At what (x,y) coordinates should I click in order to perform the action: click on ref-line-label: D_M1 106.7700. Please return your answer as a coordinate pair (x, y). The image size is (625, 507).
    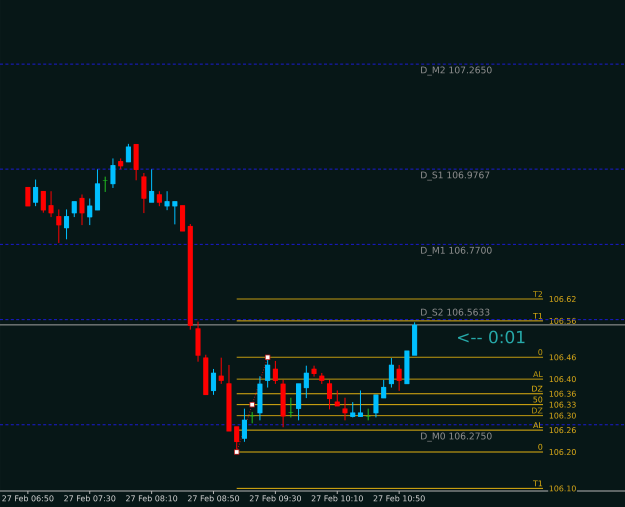
    Looking at the image, I should click on (456, 251).